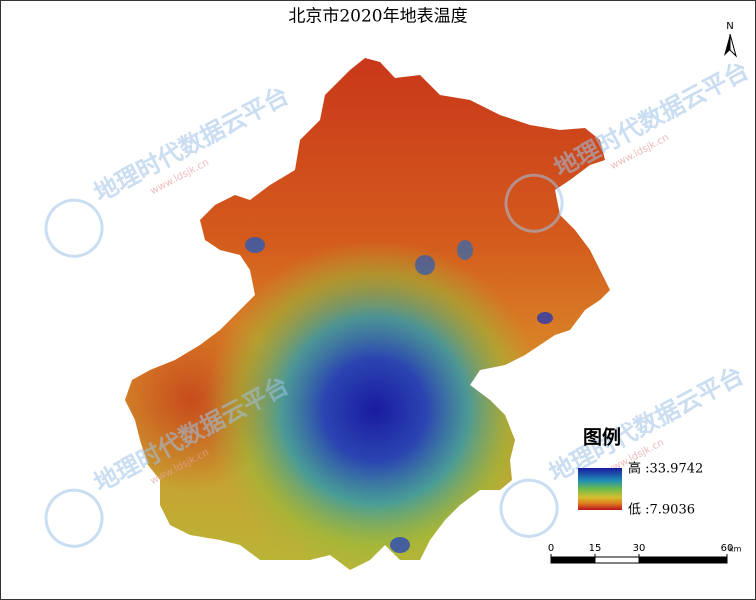 The height and width of the screenshot is (600, 756). What do you see at coordinates (602, 437) in the screenshot?
I see `legend-title: 图例` at bounding box center [602, 437].